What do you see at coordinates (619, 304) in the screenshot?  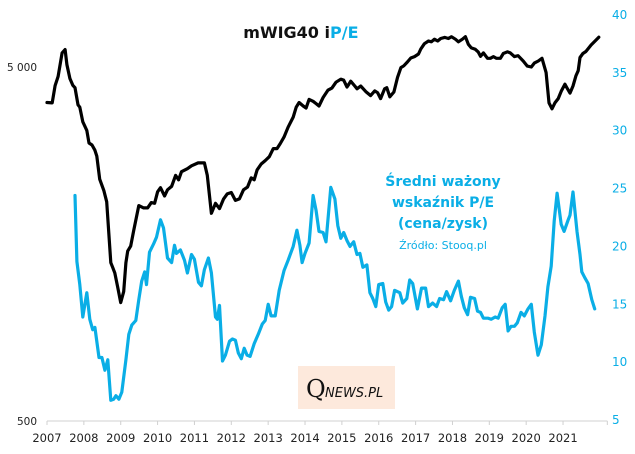 I see `right-tick-label: 15` at bounding box center [619, 304].